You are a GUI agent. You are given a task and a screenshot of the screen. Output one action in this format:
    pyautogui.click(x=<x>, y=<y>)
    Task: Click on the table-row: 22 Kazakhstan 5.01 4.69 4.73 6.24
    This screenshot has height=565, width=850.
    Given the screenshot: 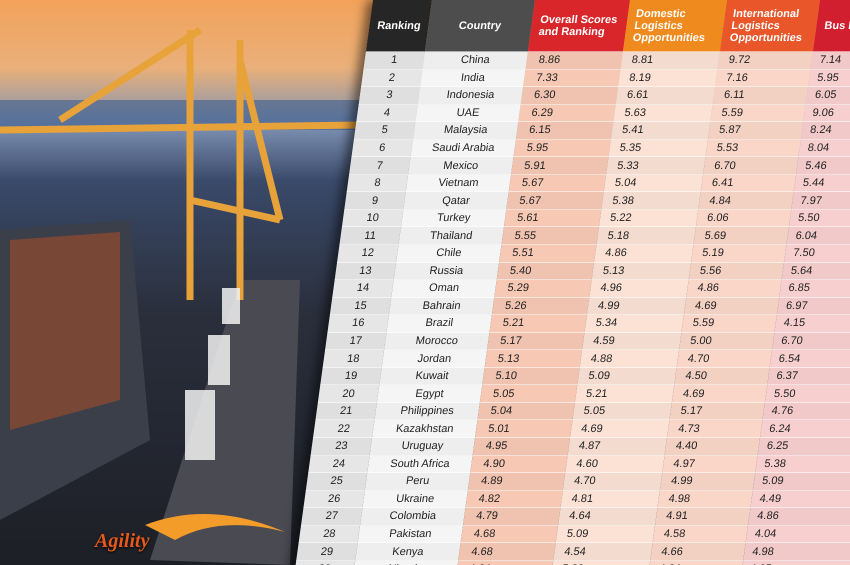 What is the action you would take?
    pyautogui.click(x=581, y=429)
    